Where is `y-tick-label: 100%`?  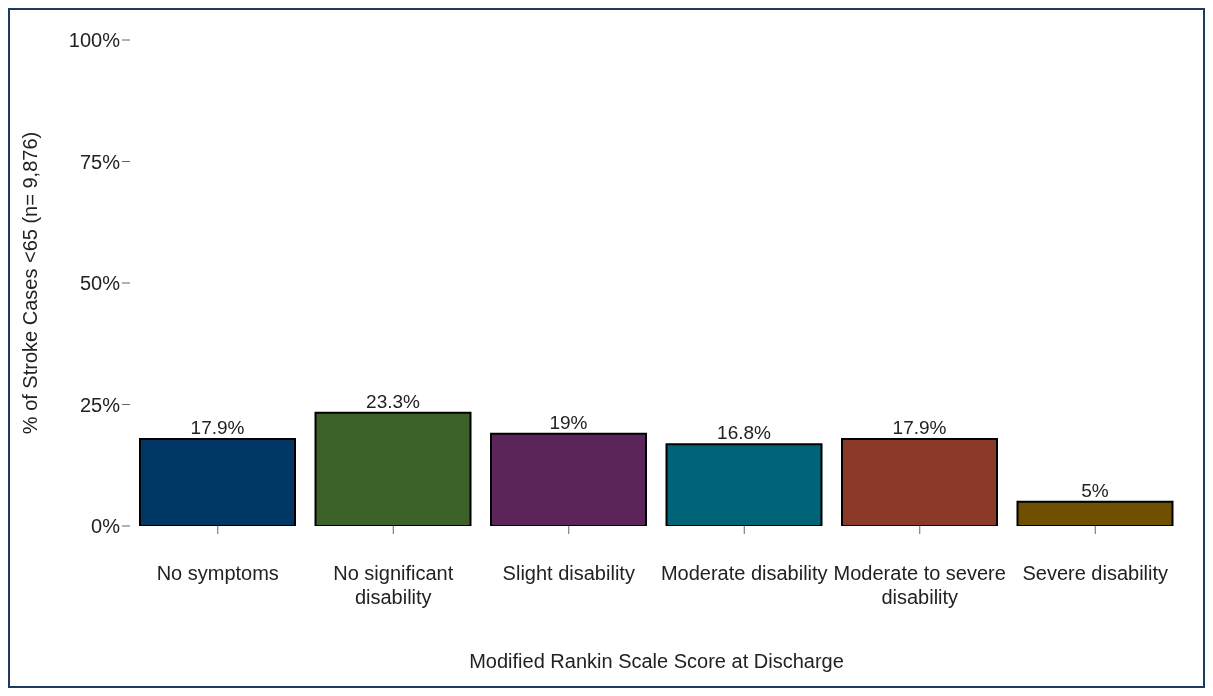 y-tick-label: 100% is located at coordinates (94, 40).